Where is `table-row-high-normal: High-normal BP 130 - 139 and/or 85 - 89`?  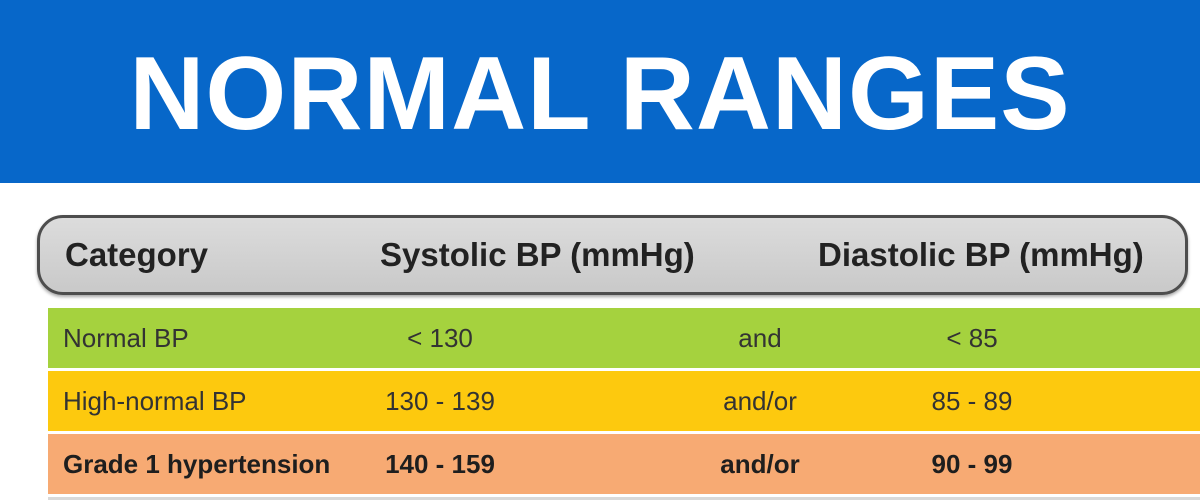 table-row-high-normal: High-normal BP 130 - 139 and/or 85 - 89 is located at coordinates (624, 401).